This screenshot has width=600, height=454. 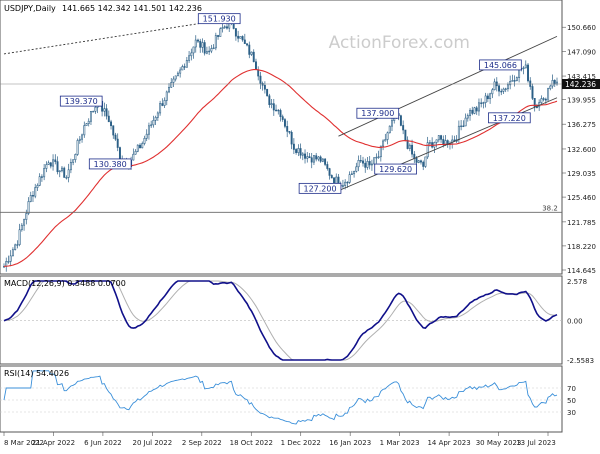 What do you see at coordinates (581, 52) in the screenshot?
I see `y-tick-label: 147.090` at bounding box center [581, 52].